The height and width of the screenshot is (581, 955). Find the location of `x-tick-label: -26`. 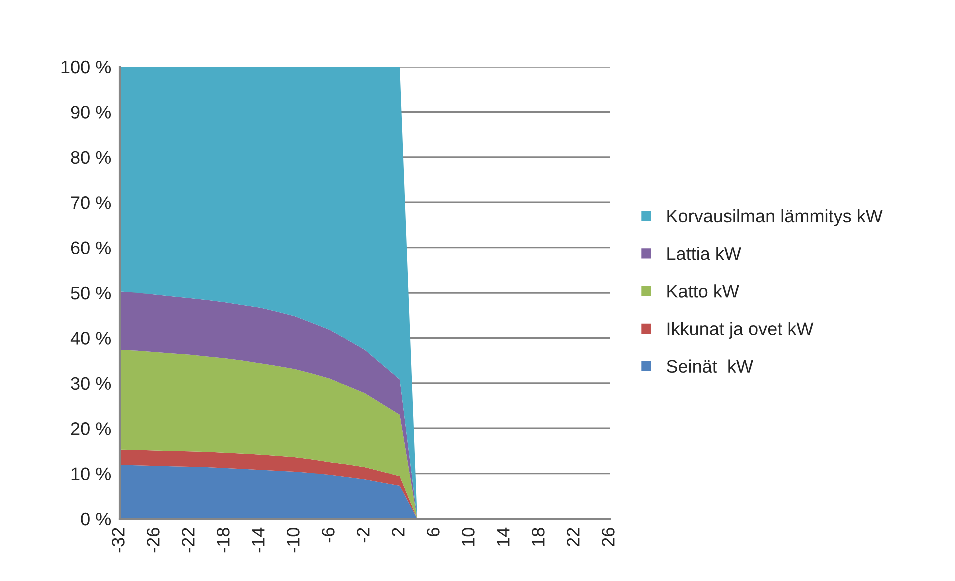

x-tick-label: -26 is located at coordinates (153, 540).